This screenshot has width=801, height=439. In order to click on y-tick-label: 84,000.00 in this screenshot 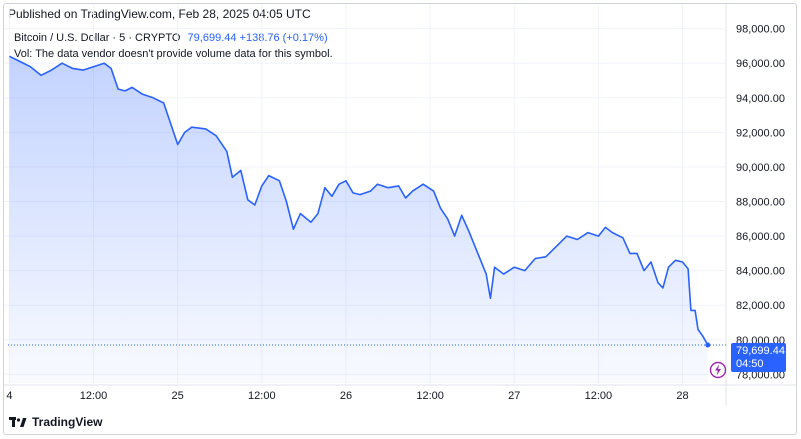, I will do `click(760, 272)`.